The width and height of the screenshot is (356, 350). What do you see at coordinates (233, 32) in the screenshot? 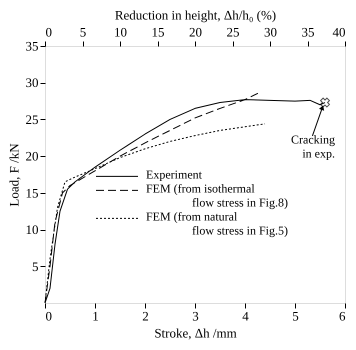
I see `x2-tick-label: 25` at bounding box center [233, 32].